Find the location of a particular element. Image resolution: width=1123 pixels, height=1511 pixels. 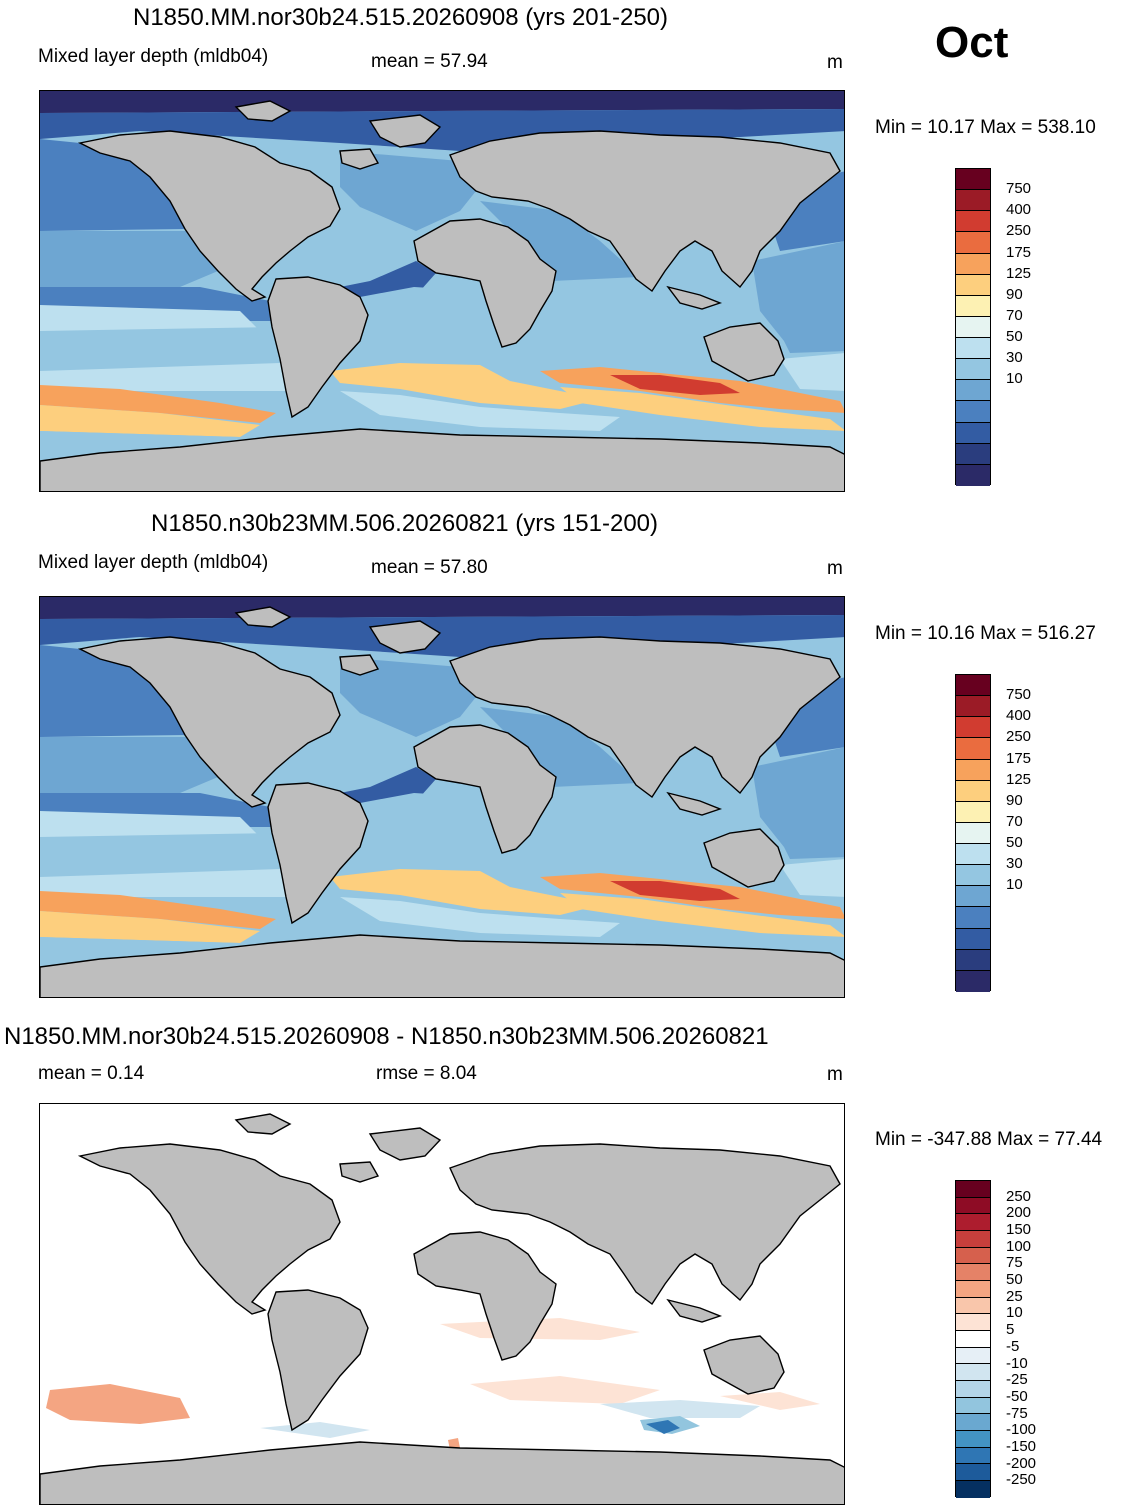

panel1-mean: mean = 57.94 is located at coordinates (429, 61).